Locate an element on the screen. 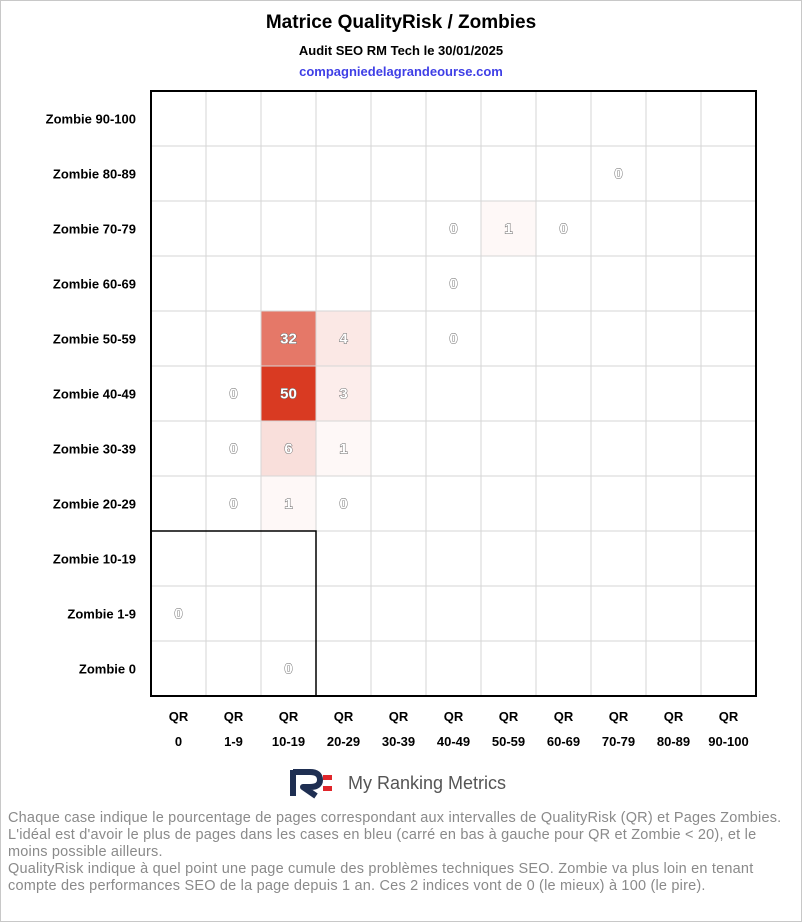  y-tick-label: Zombie 50-59 is located at coordinates (94, 339).